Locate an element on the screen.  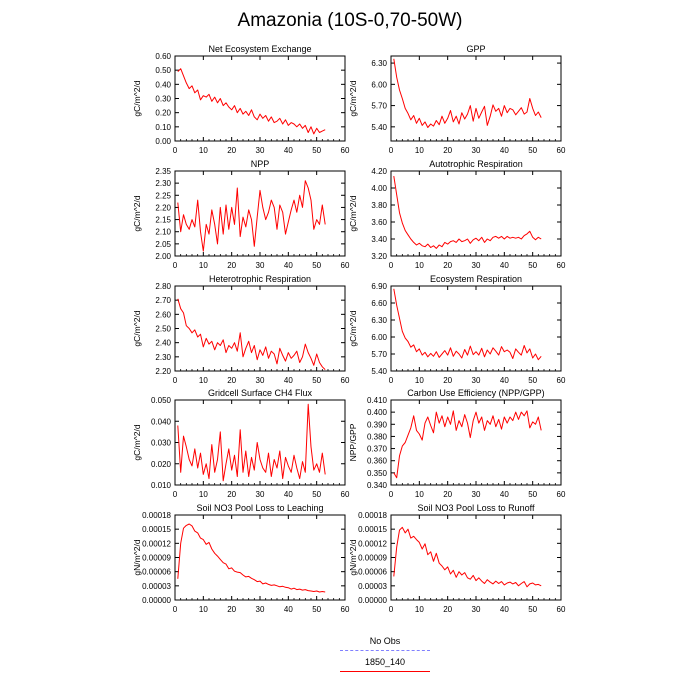
y-tick-label: 0.10 is located at coordinates (163, 127).